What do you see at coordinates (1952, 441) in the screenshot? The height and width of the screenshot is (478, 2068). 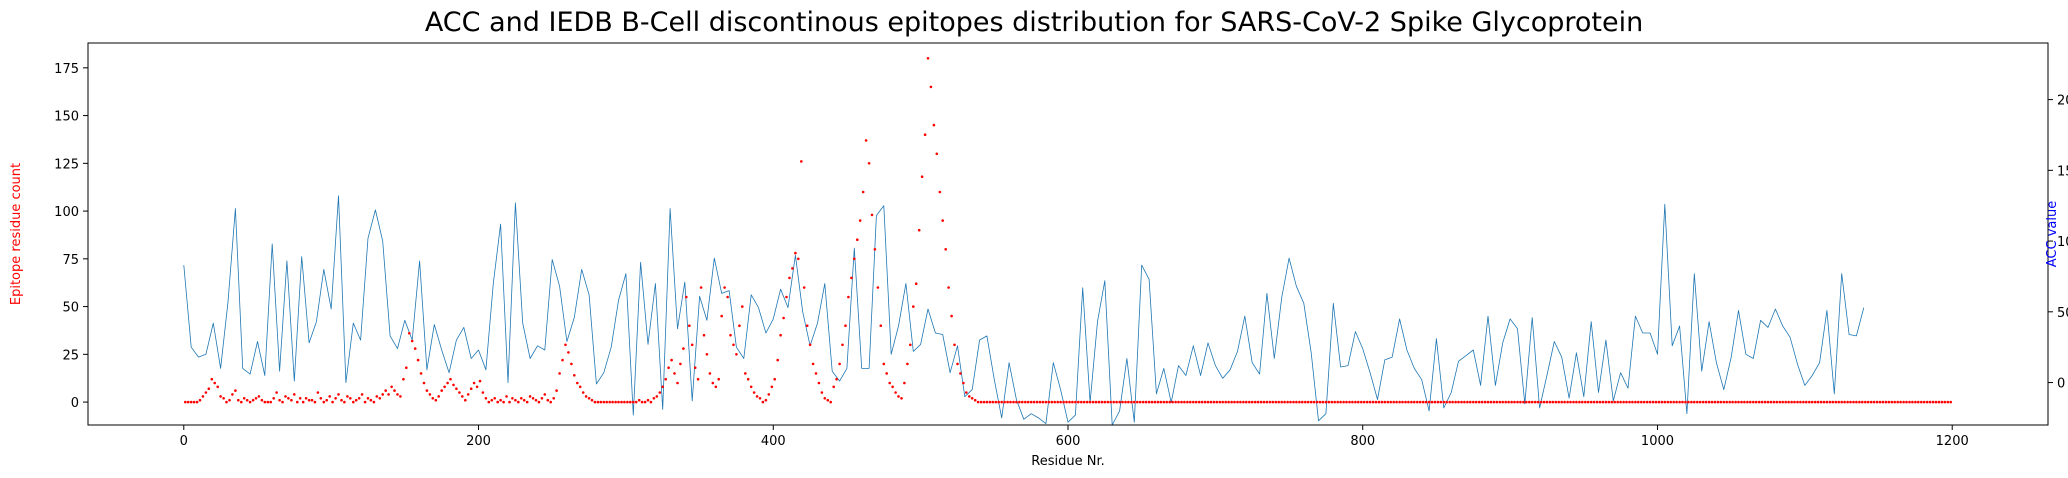 I see `x-tick-label: 1200` at bounding box center [1952, 441].